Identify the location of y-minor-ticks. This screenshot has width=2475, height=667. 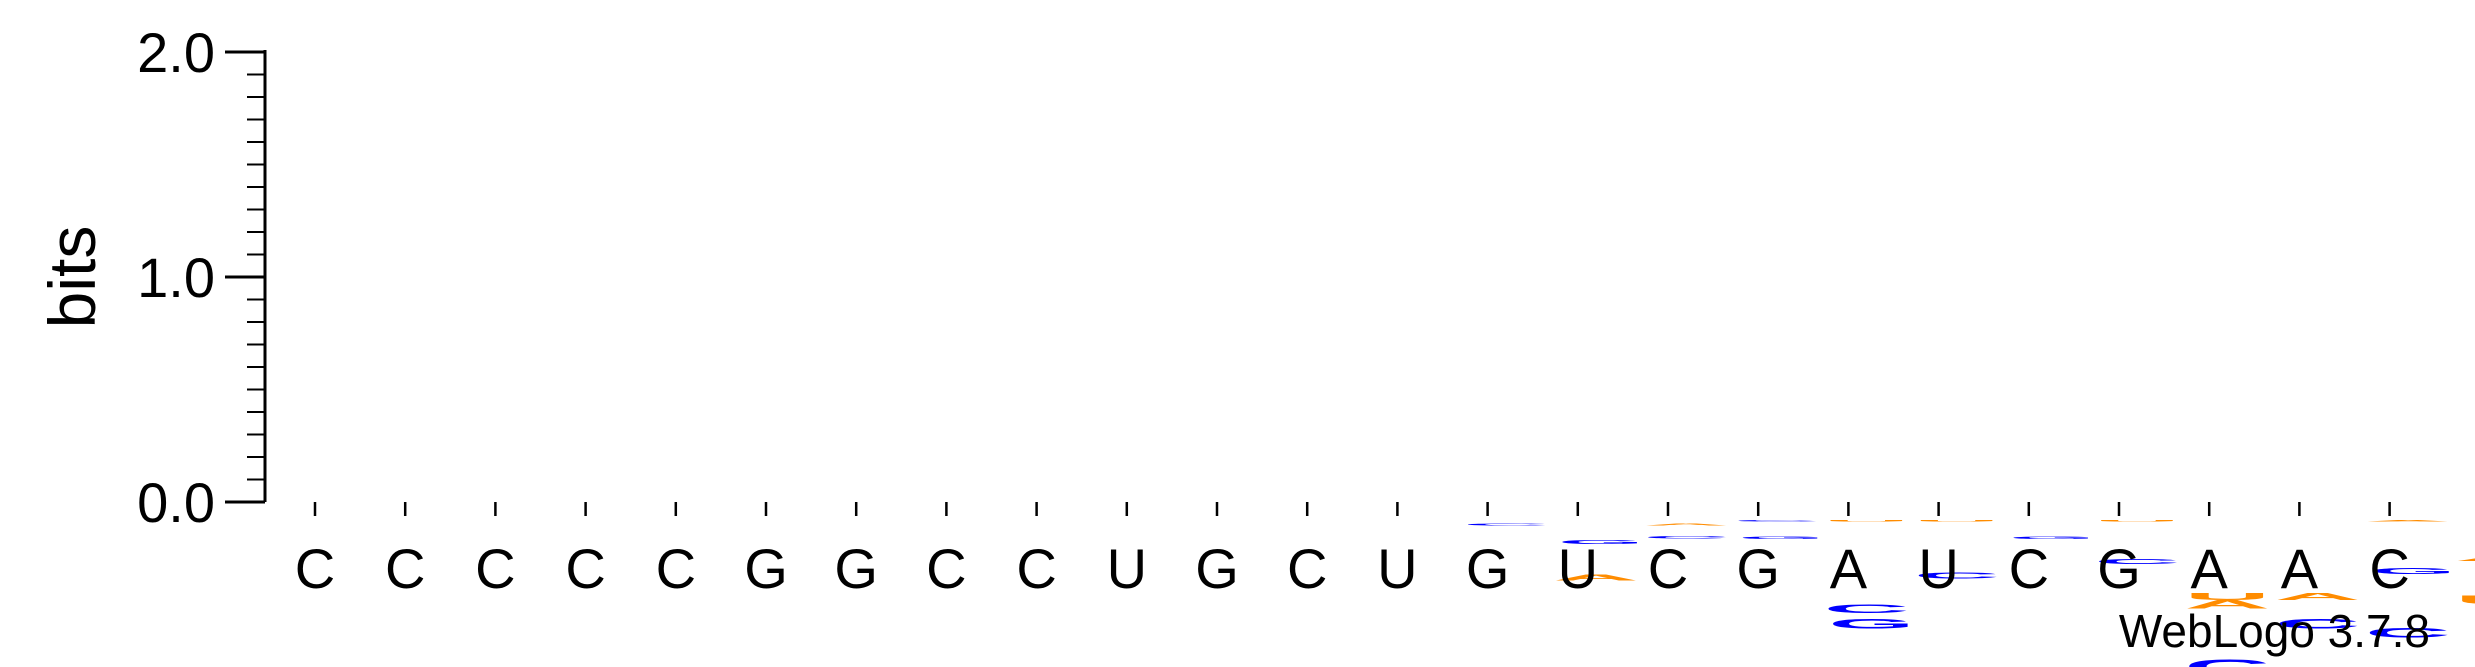
(256, 277).